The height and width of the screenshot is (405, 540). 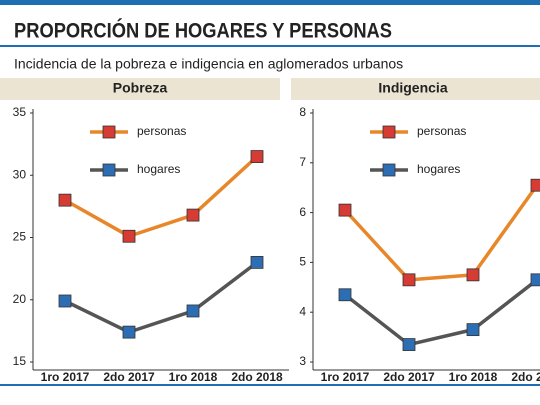 I want to click on chart-title: Indigencia, so click(x=412, y=88).